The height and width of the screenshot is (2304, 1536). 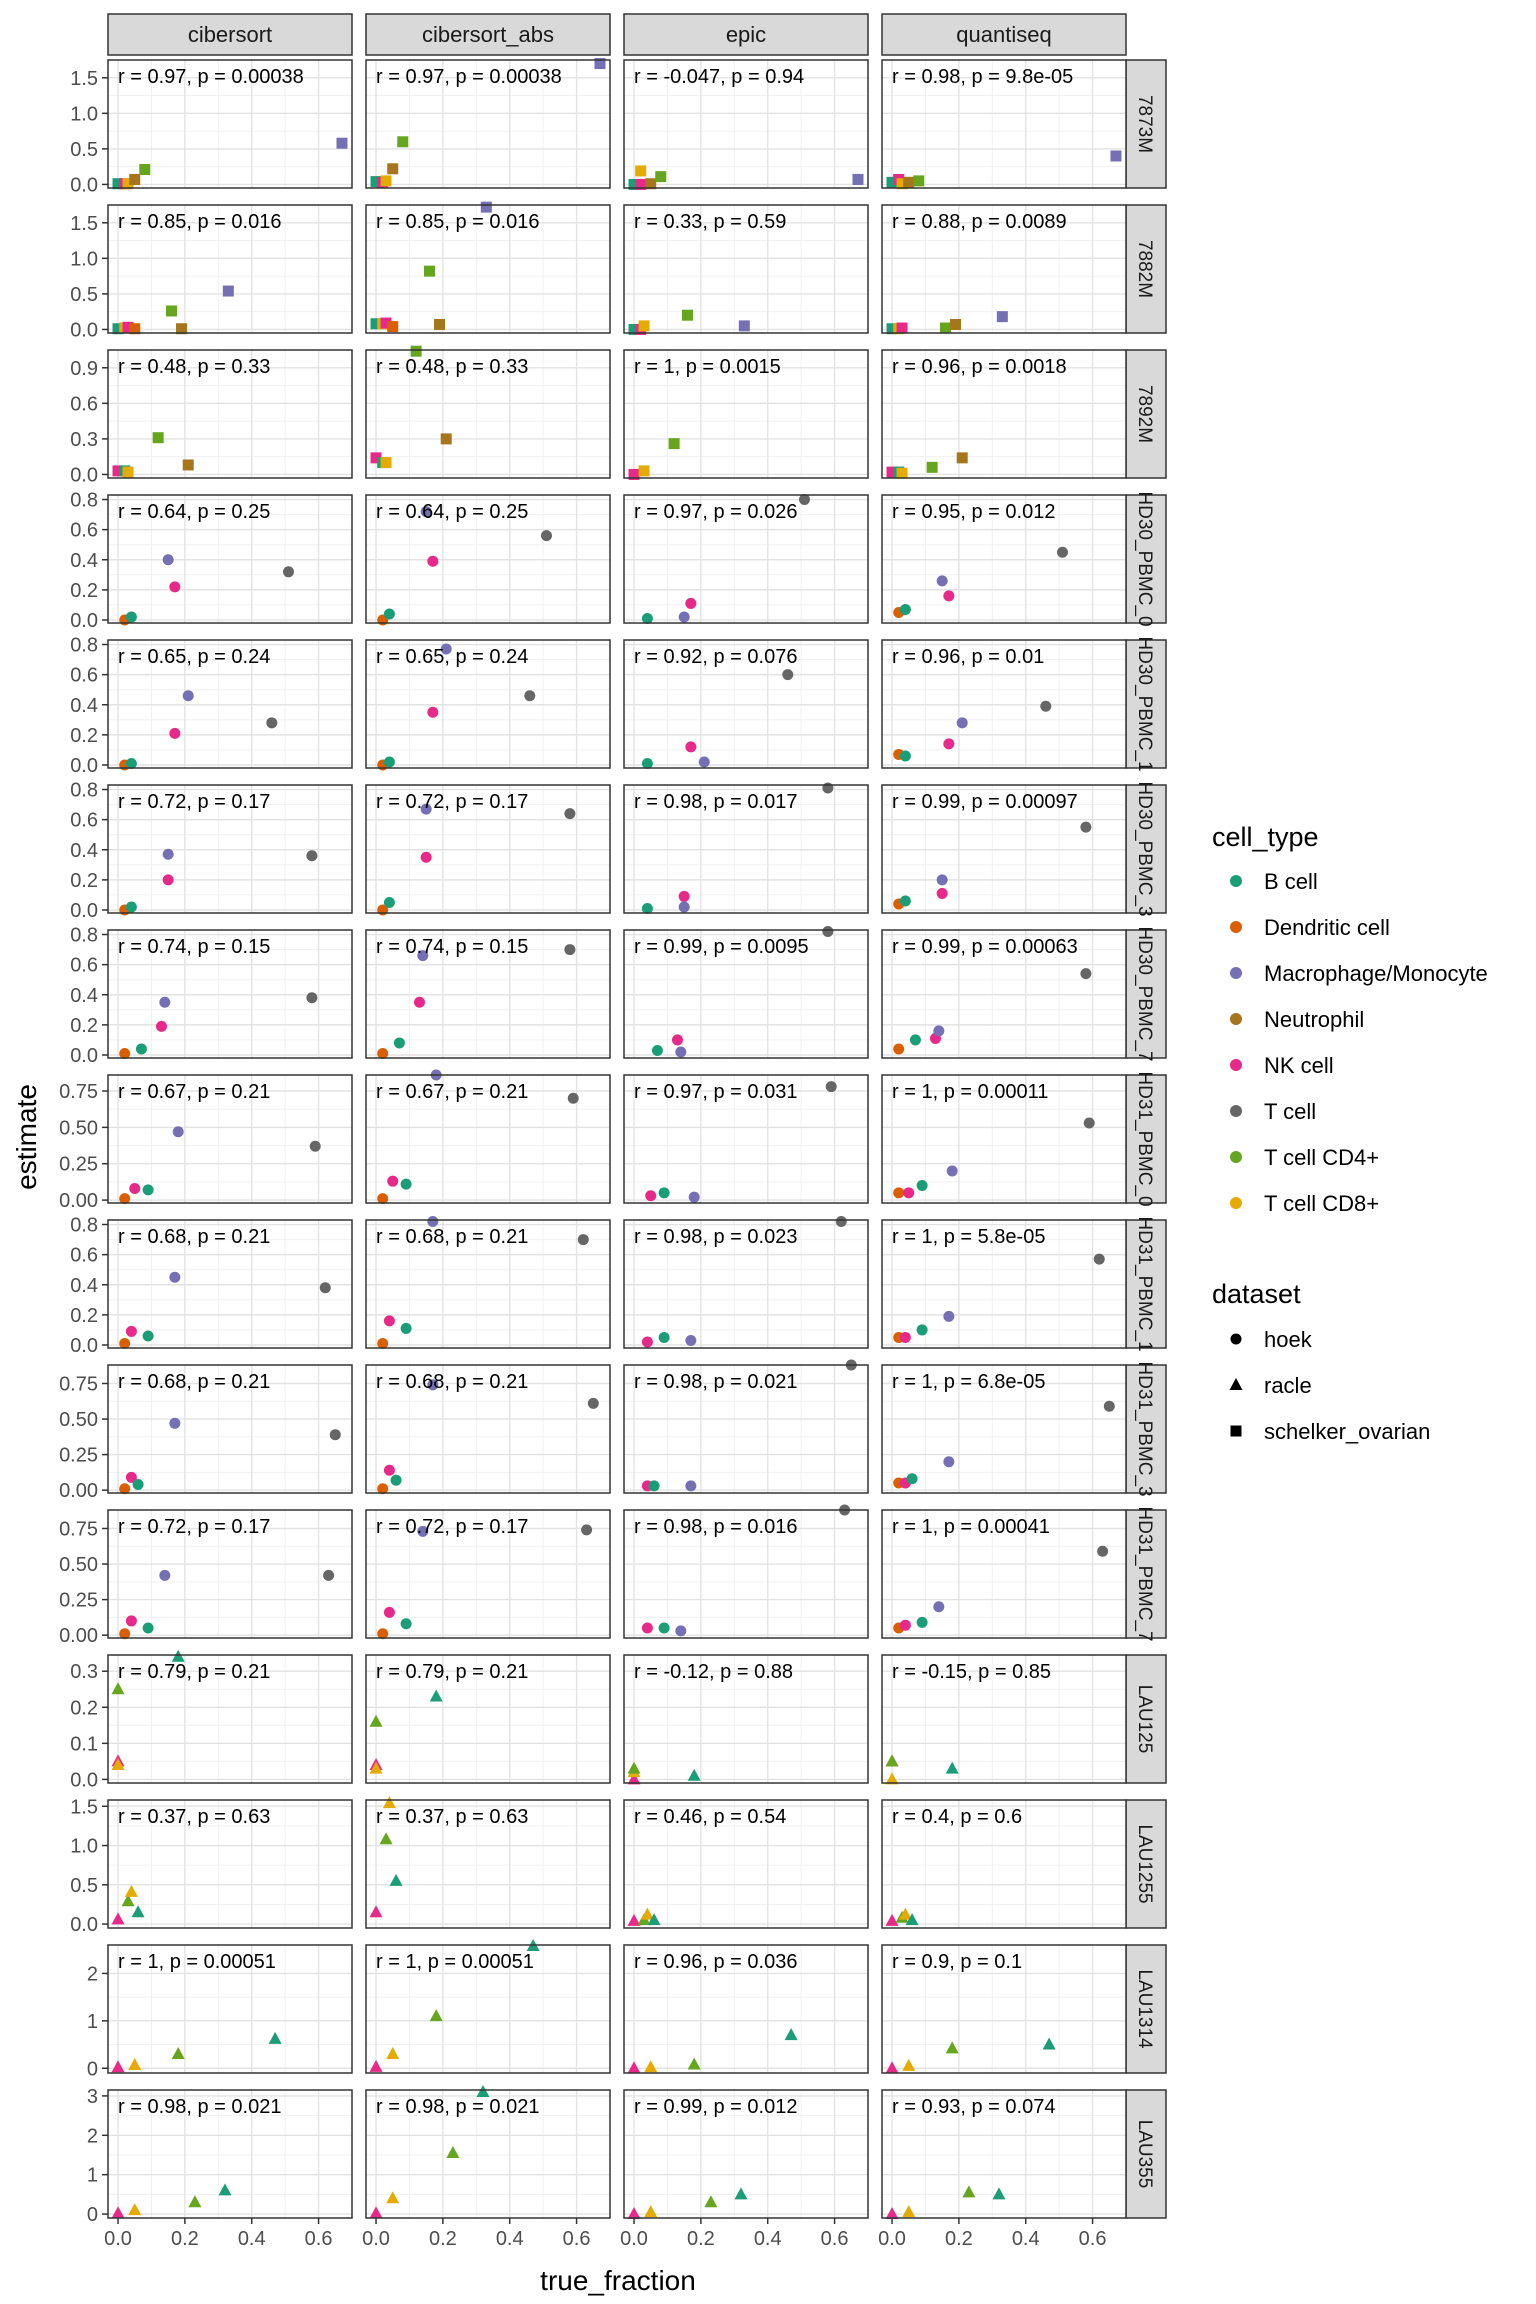 What do you see at coordinates (721, 947) in the screenshot?
I see `correlation-annotation: r = 0.99, p = 0.0095` at bounding box center [721, 947].